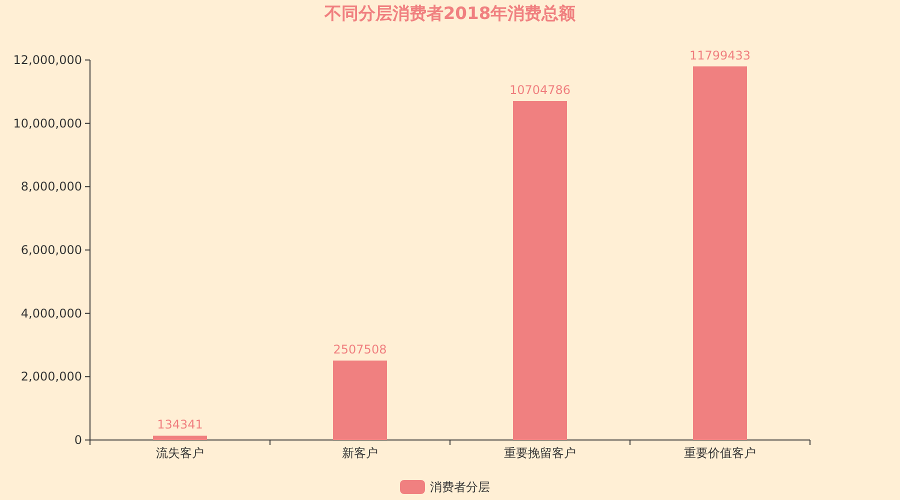  What do you see at coordinates (180, 425) in the screenshot?
I see `data-label: 134341` at bounding box center [180, 425].